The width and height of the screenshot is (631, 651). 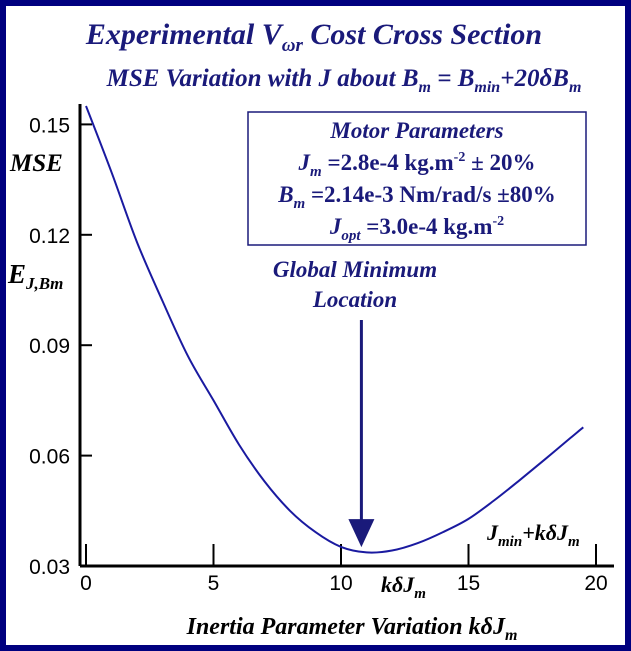 I want to click on y-tick-label: 0.06, so click(x=49, y=457).